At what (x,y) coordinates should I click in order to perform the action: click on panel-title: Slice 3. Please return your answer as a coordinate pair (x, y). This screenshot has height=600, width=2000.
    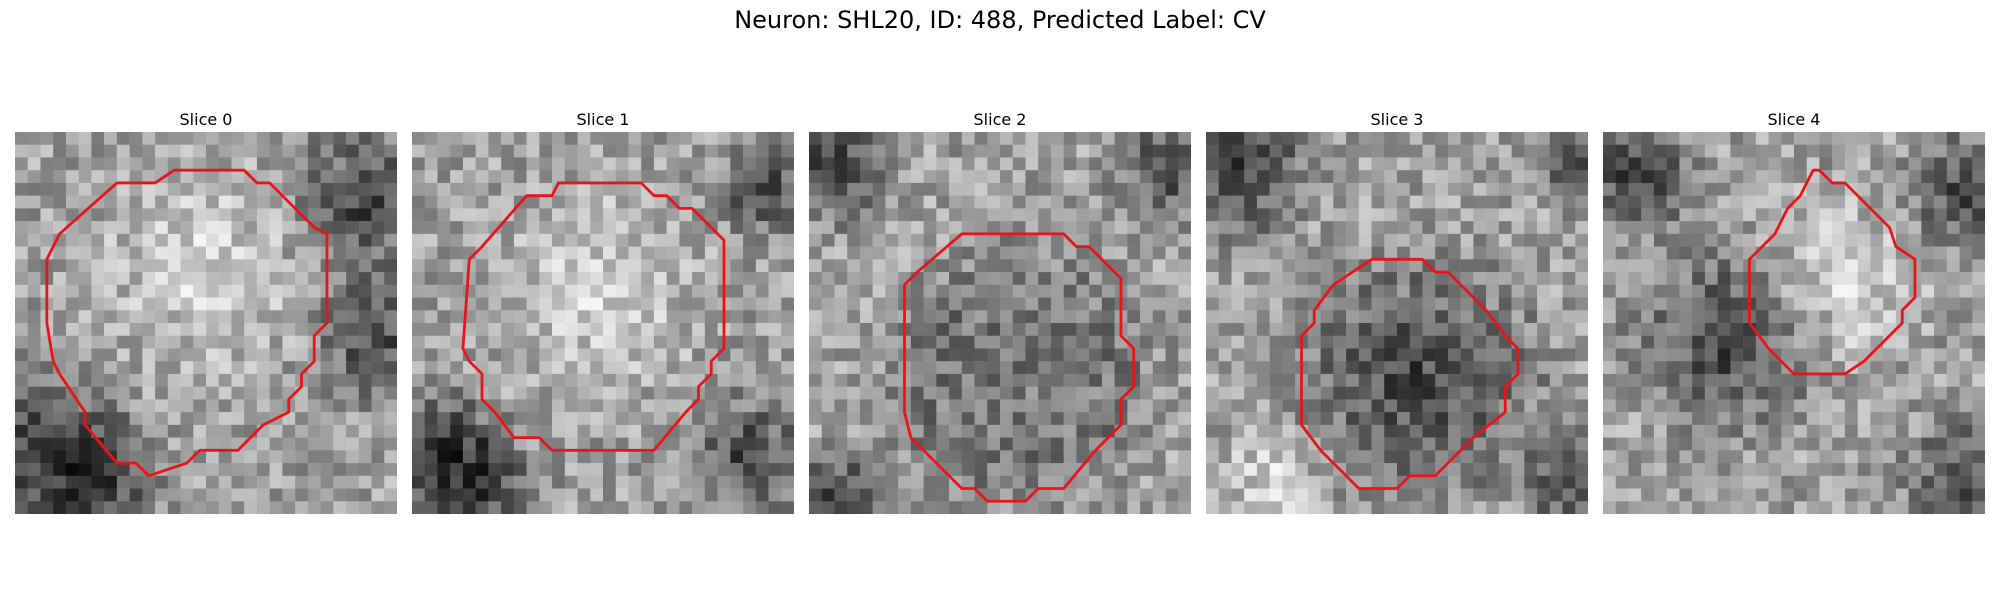
    Looking at the image, I should click on (1397, 119).